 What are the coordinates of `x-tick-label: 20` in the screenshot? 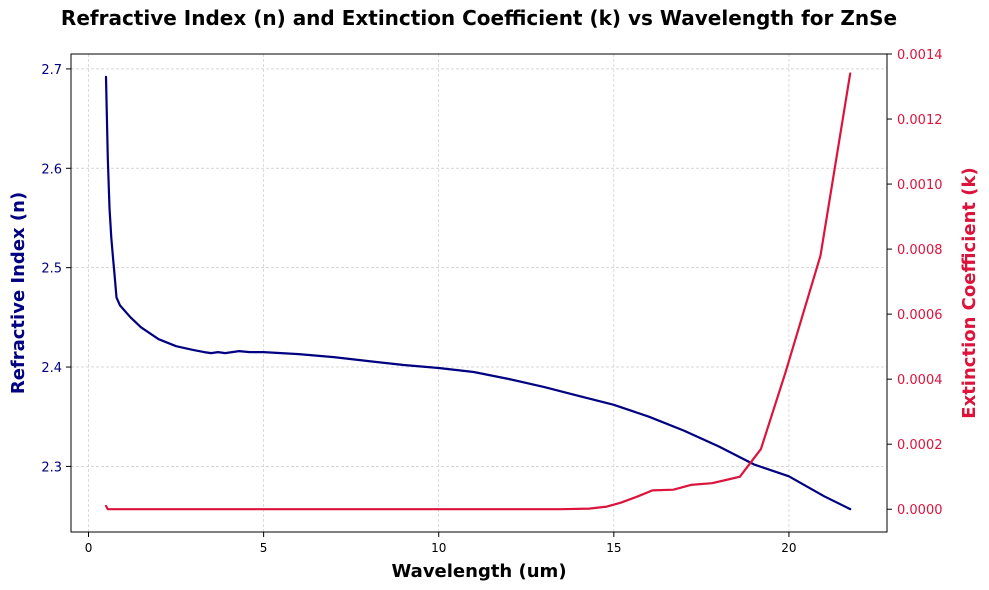 It's located at (788, 548).